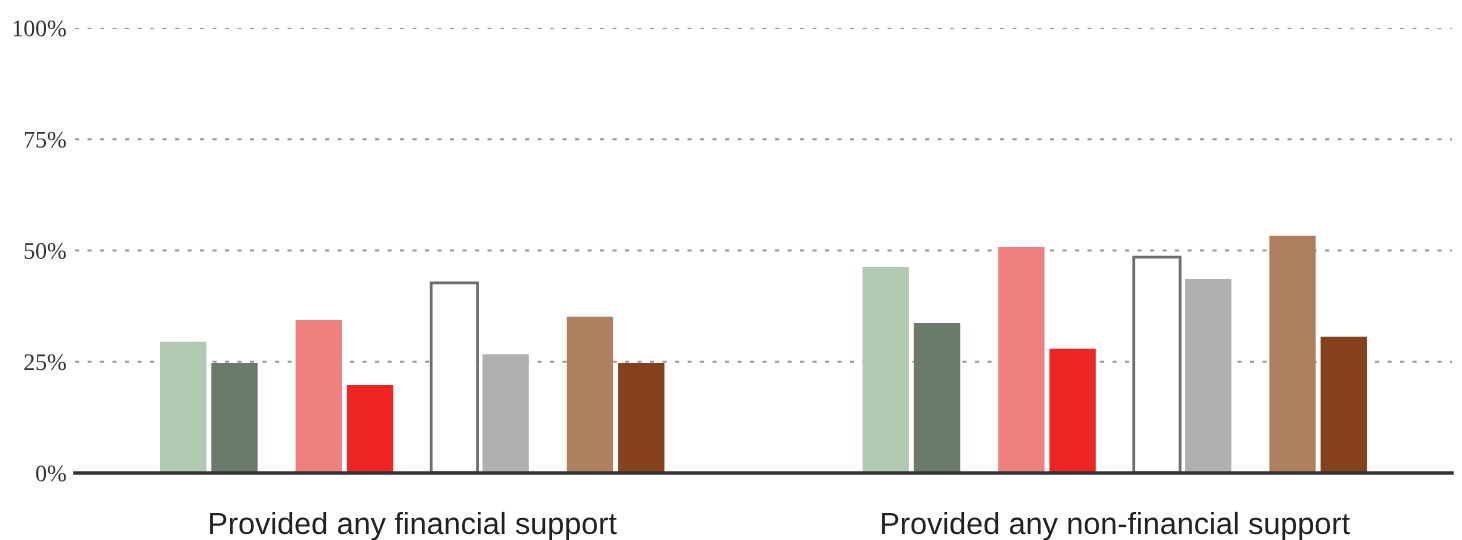 This screenshot has width=1462, height=540. What do you see at coordinates (1116, 525) in the screenshot?
I see `x-tick-label: Provided any non-financial support` at bounding box center [1116, 525].